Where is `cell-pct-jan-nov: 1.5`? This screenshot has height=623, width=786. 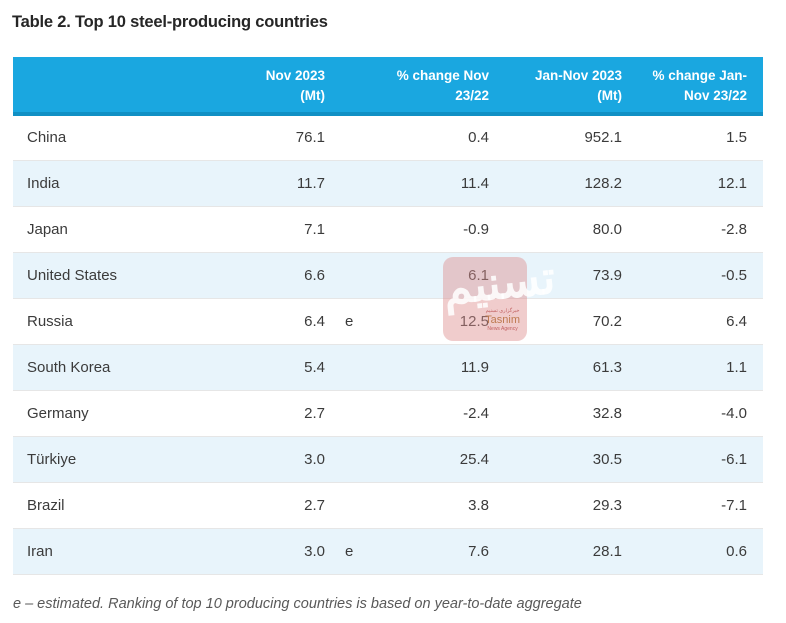
cell-pct-jan-nov: 1.5 is located at coordinates (692, 137).